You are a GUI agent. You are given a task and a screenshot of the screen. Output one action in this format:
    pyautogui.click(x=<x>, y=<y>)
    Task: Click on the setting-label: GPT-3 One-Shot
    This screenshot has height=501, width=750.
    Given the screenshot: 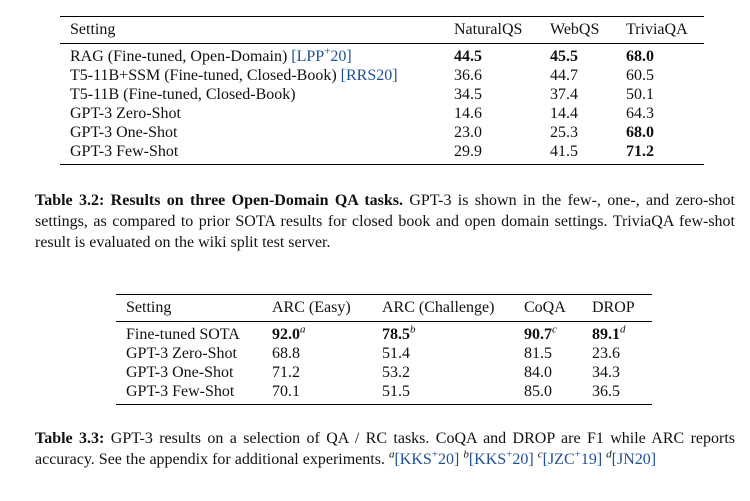 What is the action you would take?
    pyautogui.click(x=124, y=132)
    